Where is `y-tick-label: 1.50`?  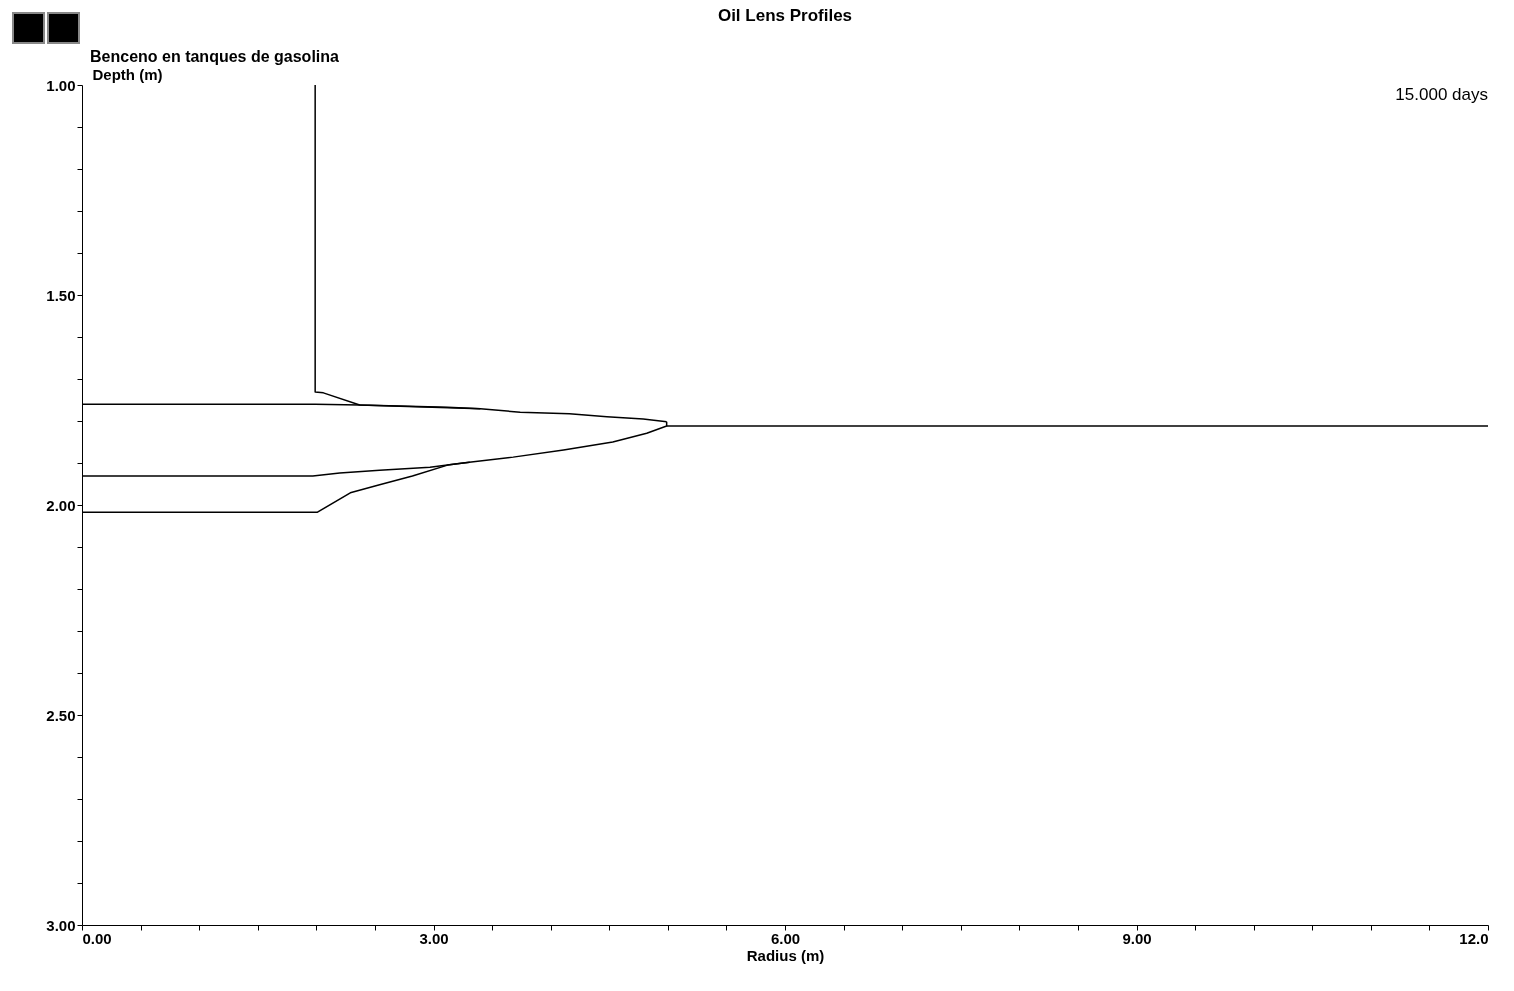 y-tick-label: 1.50 is located at coordinates (61, 295).